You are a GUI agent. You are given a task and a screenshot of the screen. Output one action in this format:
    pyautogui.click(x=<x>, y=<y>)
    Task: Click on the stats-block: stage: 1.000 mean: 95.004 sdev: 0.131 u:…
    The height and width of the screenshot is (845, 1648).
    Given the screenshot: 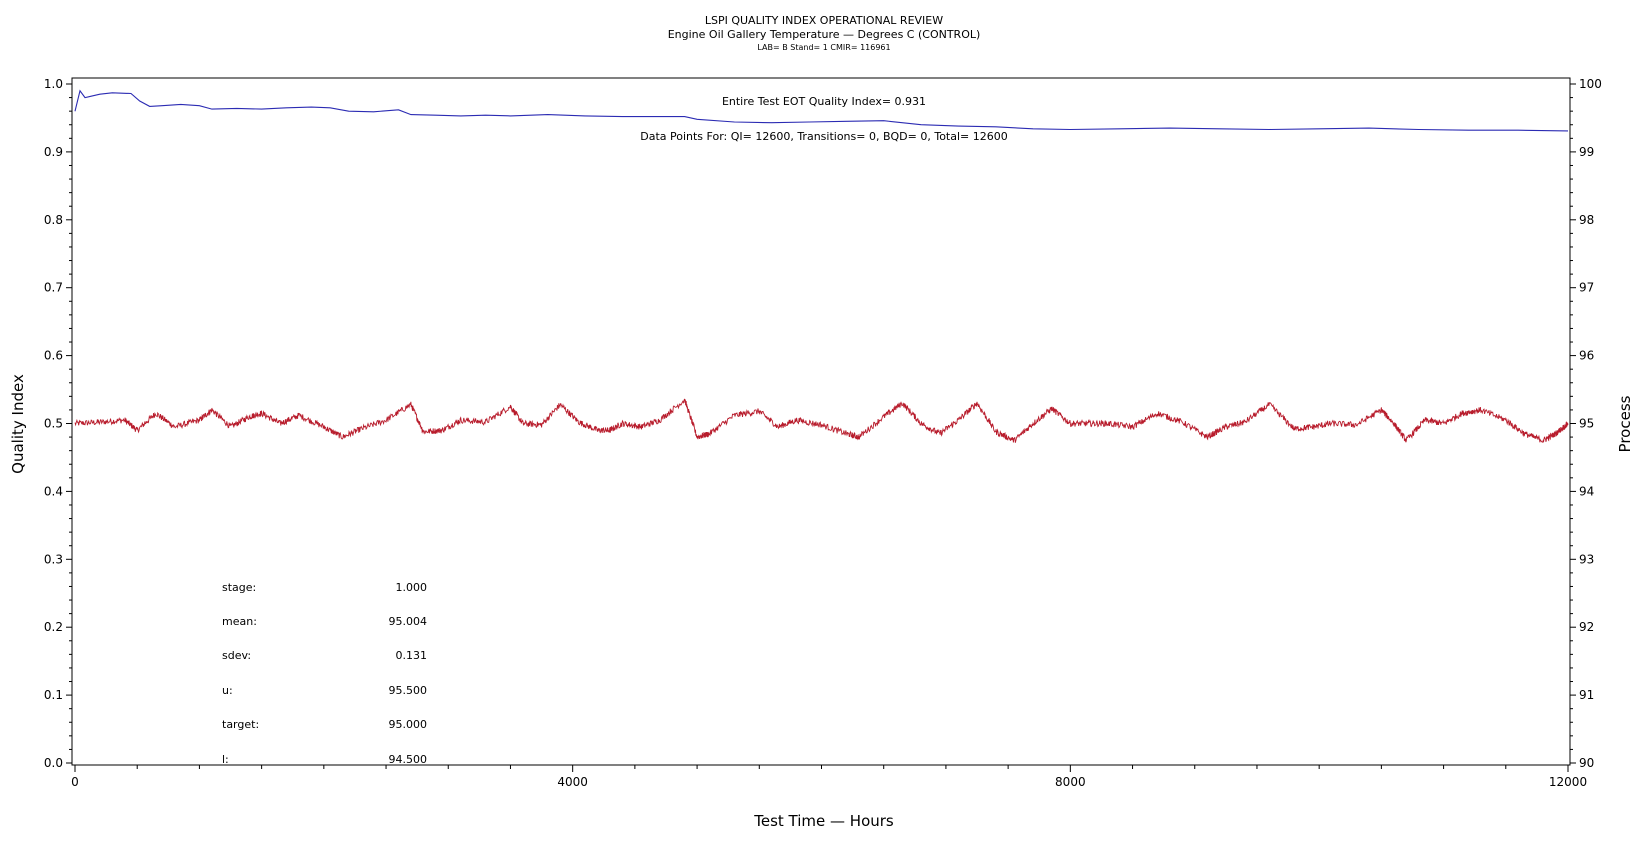 What is the action you would take?
    pyautogui.click(x=324, y=673)
    